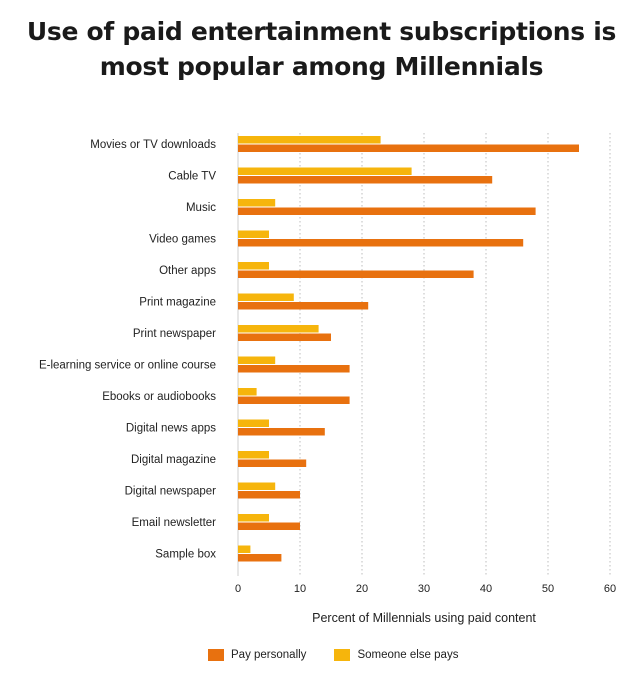  Describe the element at coordinates (408, 655) in the screenshot. I see `legend-label-someone-else-pays: Someone else pays` at that location.